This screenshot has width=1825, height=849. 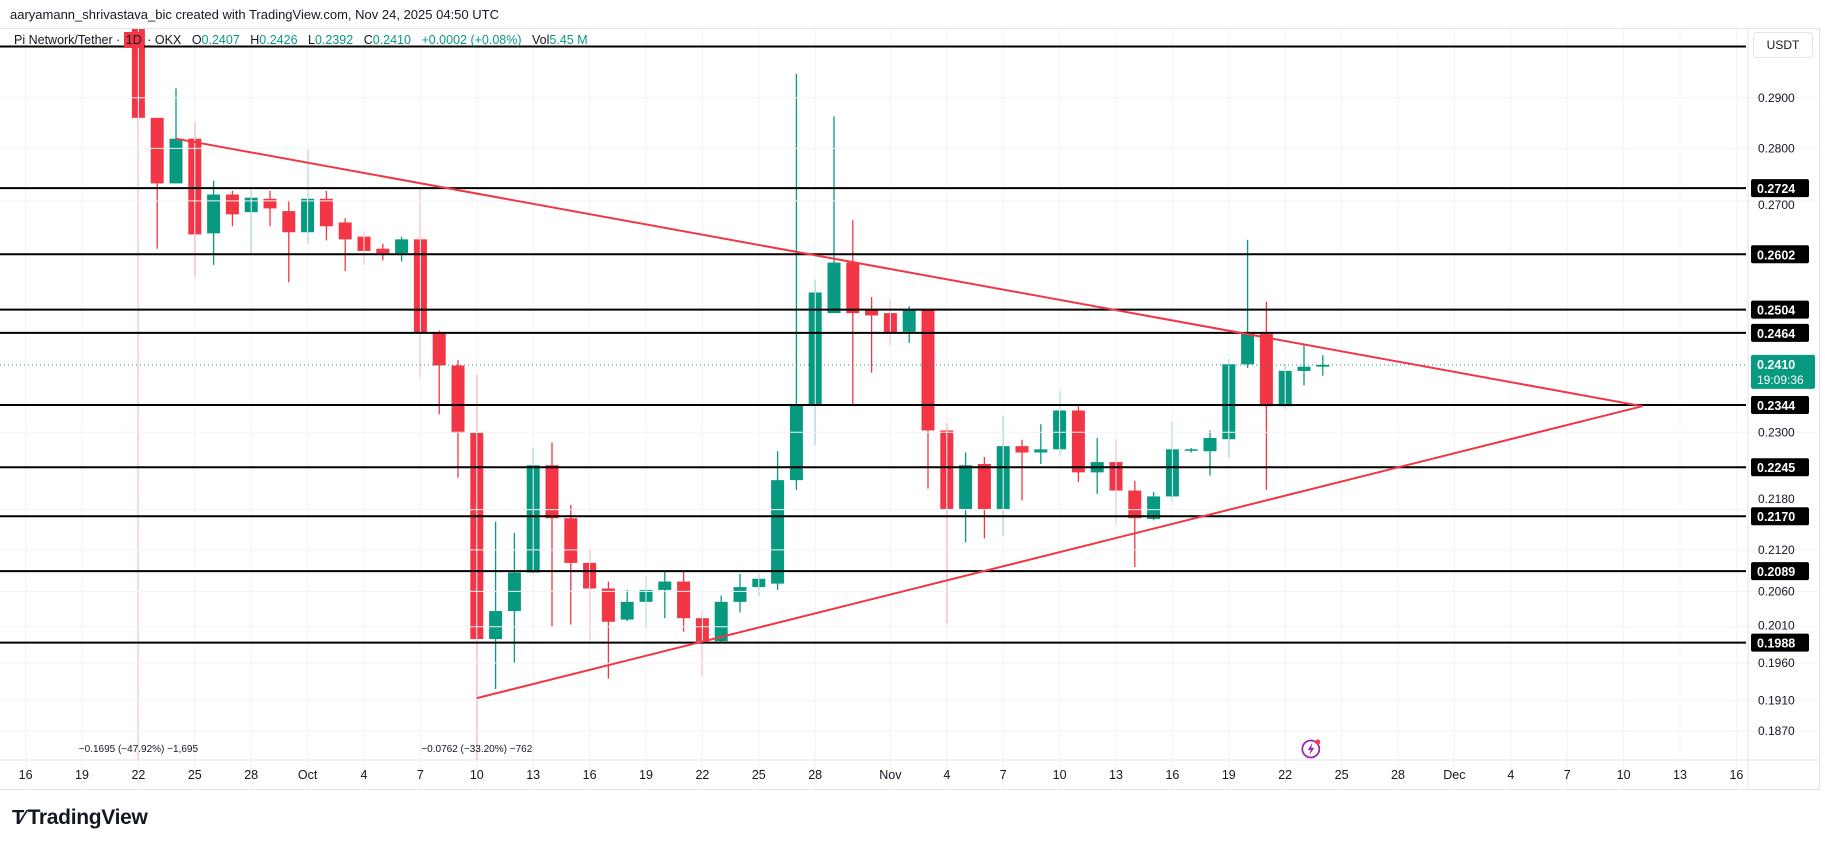 What do you see at coordinates (1776, 334) in the screenshot?
I see `price-level-label: 0.2464` at bounding box center [1776, 334].